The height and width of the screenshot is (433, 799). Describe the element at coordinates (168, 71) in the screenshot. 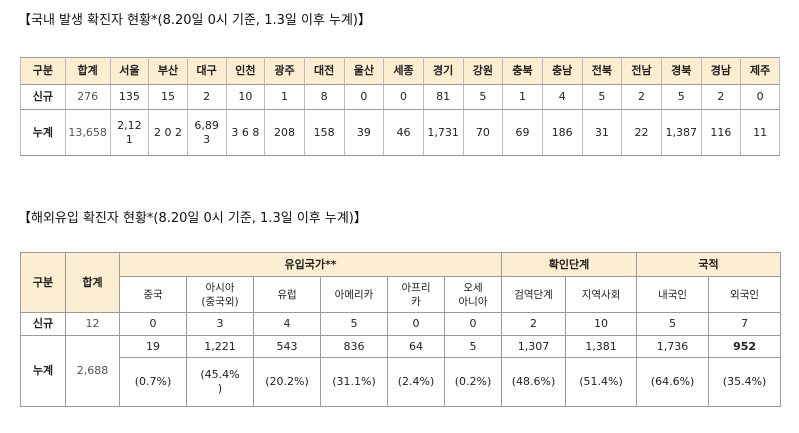

I see `domestic-header-cell: 부산` at that location.